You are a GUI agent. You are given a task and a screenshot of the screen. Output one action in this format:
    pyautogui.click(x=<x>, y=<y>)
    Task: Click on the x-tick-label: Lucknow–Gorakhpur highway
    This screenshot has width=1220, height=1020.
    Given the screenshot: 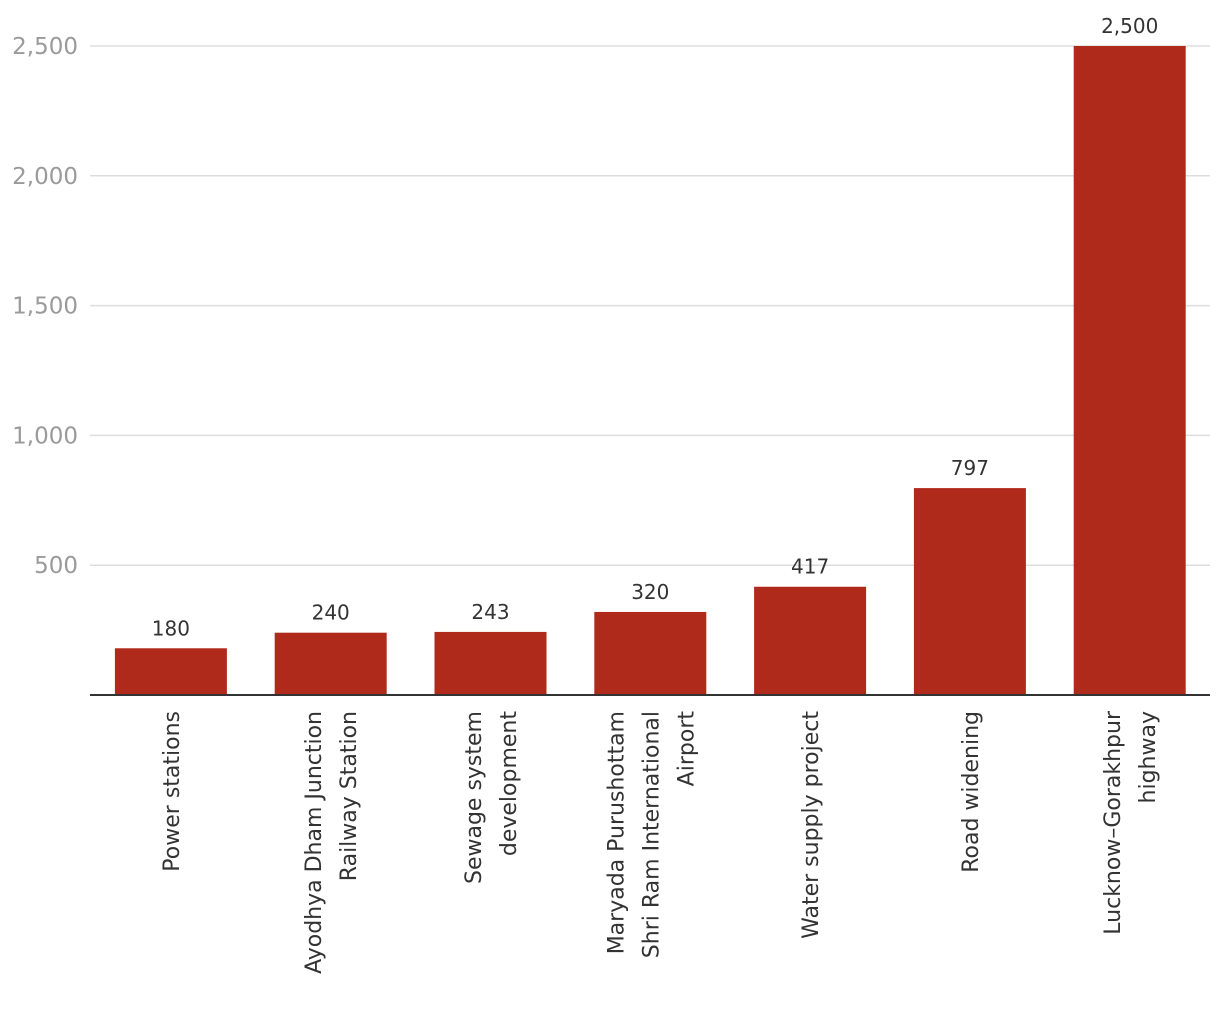 What is the action you would take?
    pyautogui.click(x=1131, y=822)
    